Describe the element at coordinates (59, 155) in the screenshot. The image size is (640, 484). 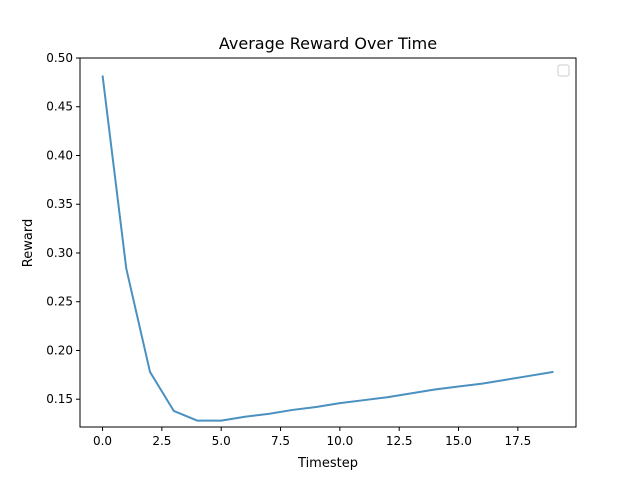
I see `y-tick-label: 0.40` at that location.